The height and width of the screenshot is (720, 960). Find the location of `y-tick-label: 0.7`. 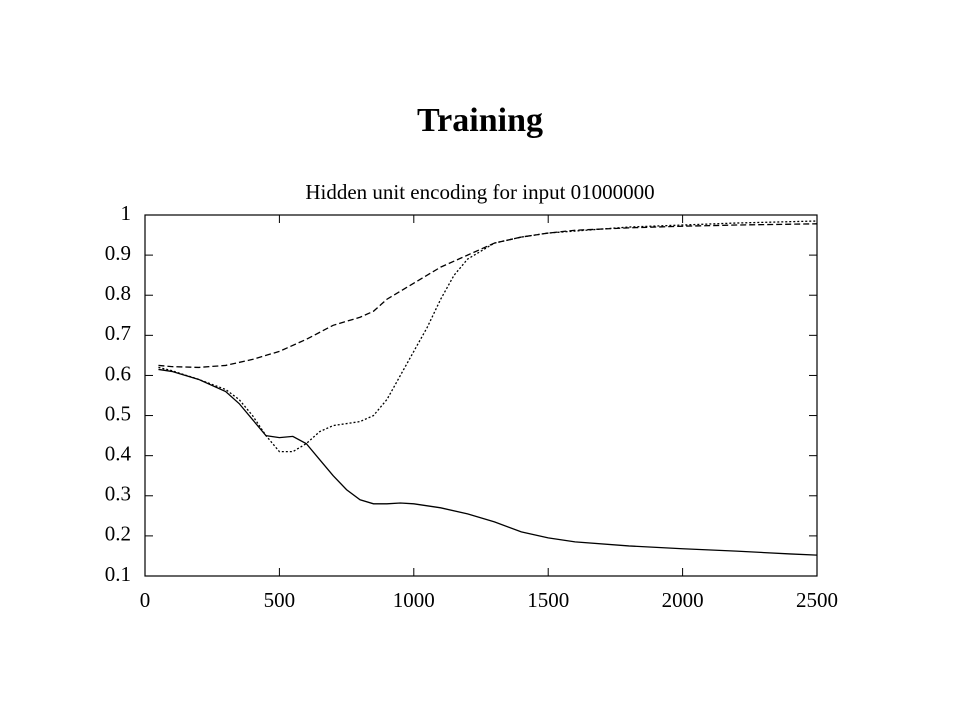

y-tick-label: 0.7 is located at coordinates (118, 333).